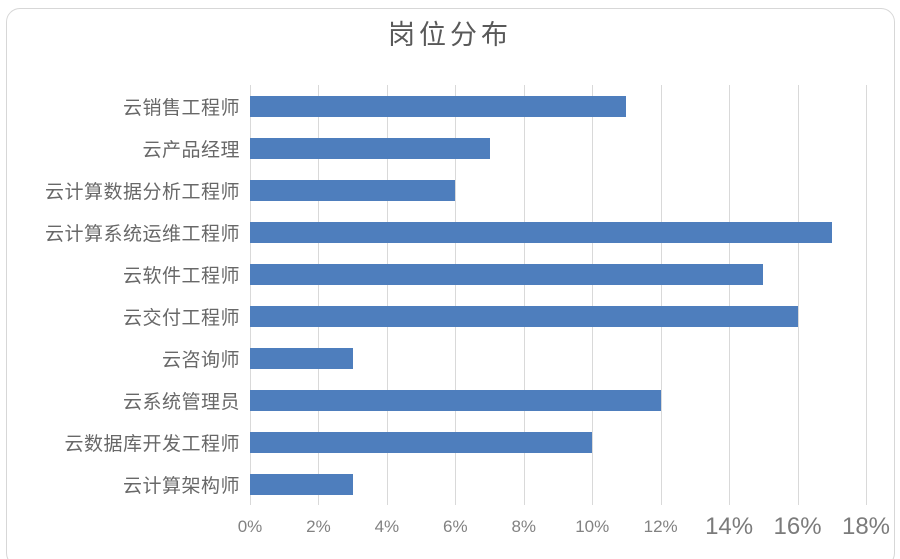  Describe the element at coordinates (250, 526) in the screenshot. I see `x-tick-label: 0%` at that location.